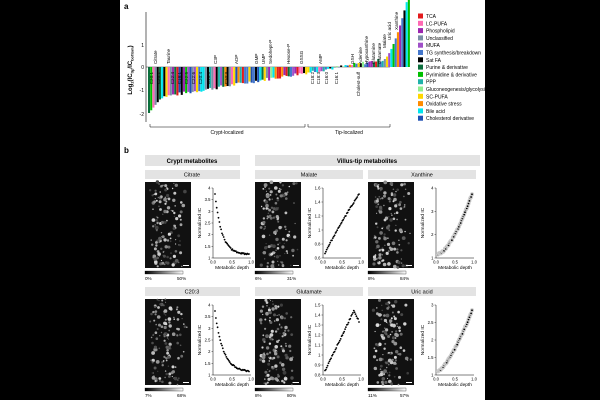 The image size is (600, 400). Describe the element at coordinates (360, 55) in the screenshot. I see `bar-label: Adenine` at that location.